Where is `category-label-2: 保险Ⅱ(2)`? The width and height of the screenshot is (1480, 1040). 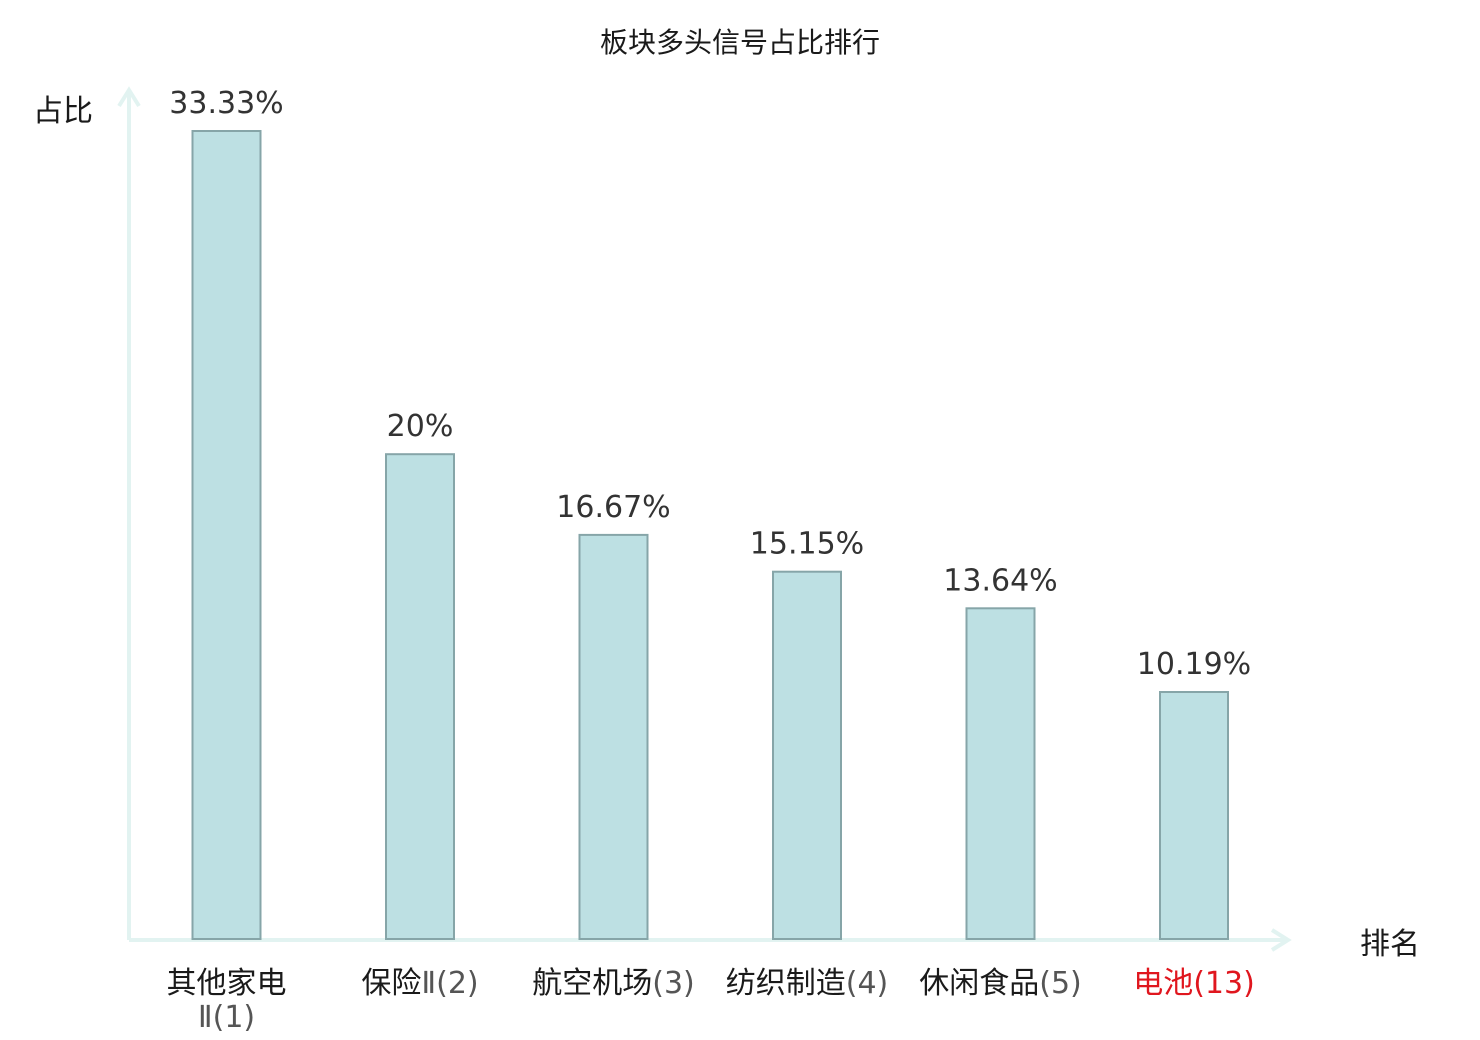 category-label-2: 保险Ⅱ(2) is located at coordinates (419, 983).